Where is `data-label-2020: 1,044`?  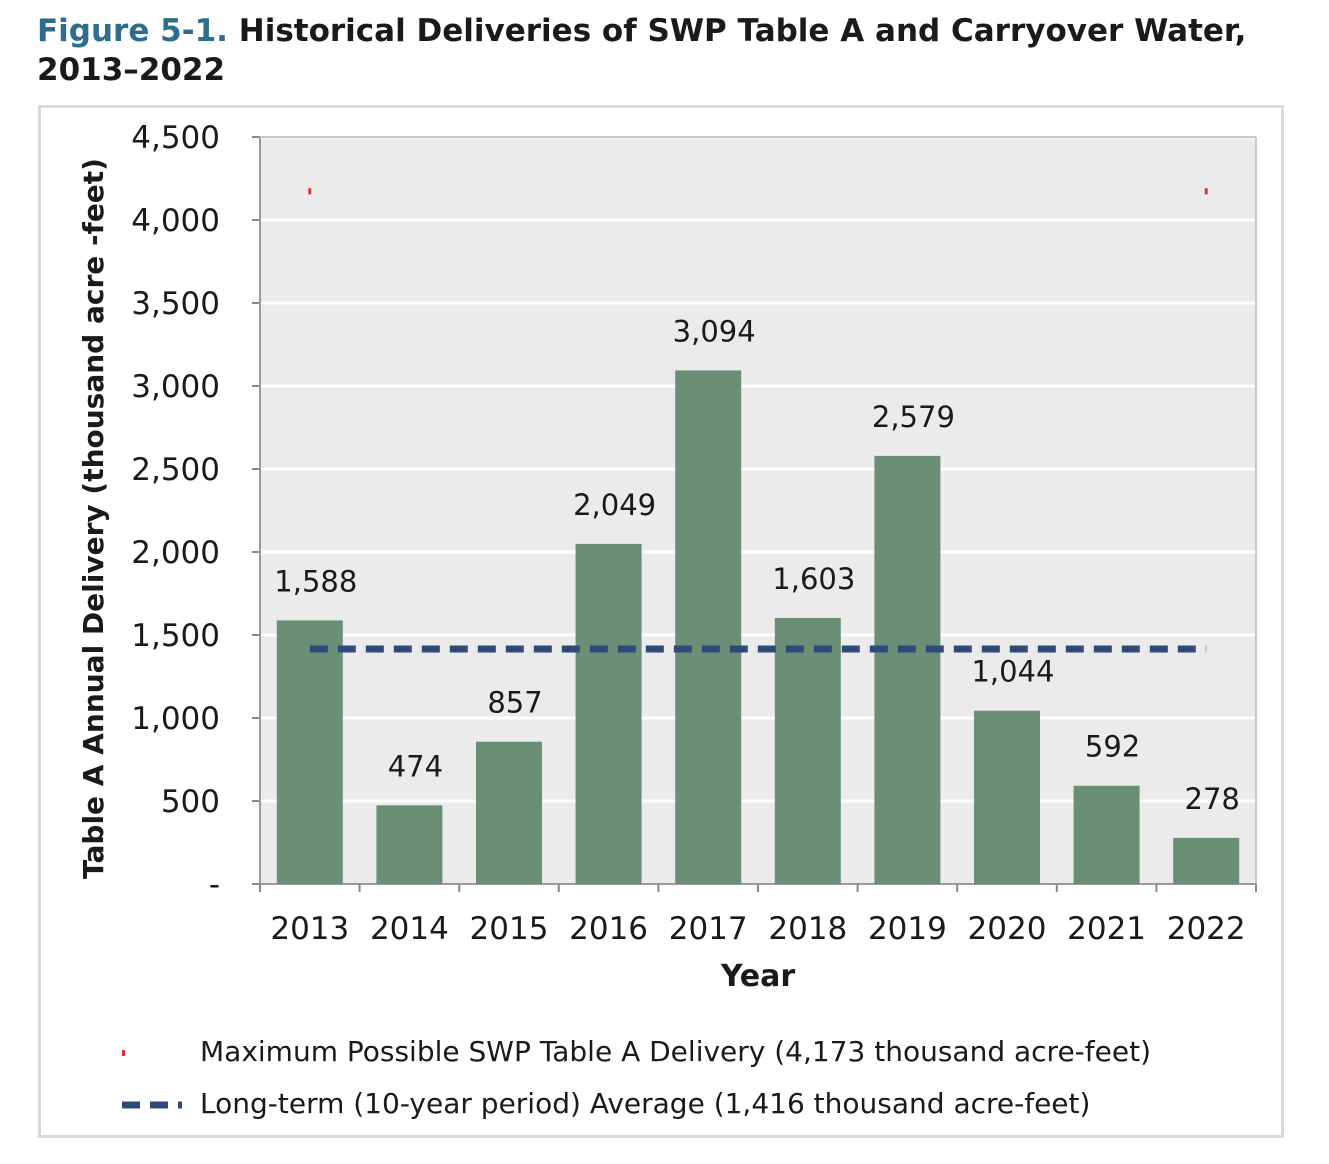
data-label-2020: 1,044 is located at coordinates (1012, 672).